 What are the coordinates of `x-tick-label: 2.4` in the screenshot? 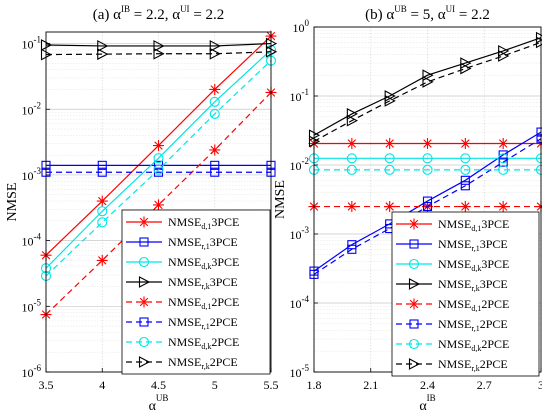 It's located at (427, 385).